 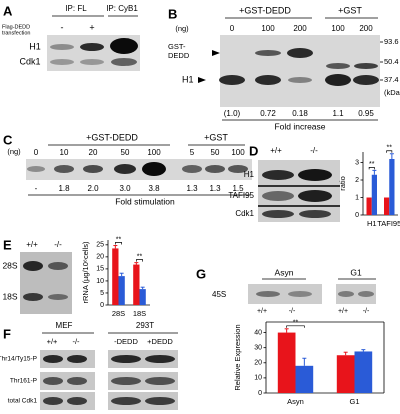 I want to click on label: 50, so click(x=125, y=152).